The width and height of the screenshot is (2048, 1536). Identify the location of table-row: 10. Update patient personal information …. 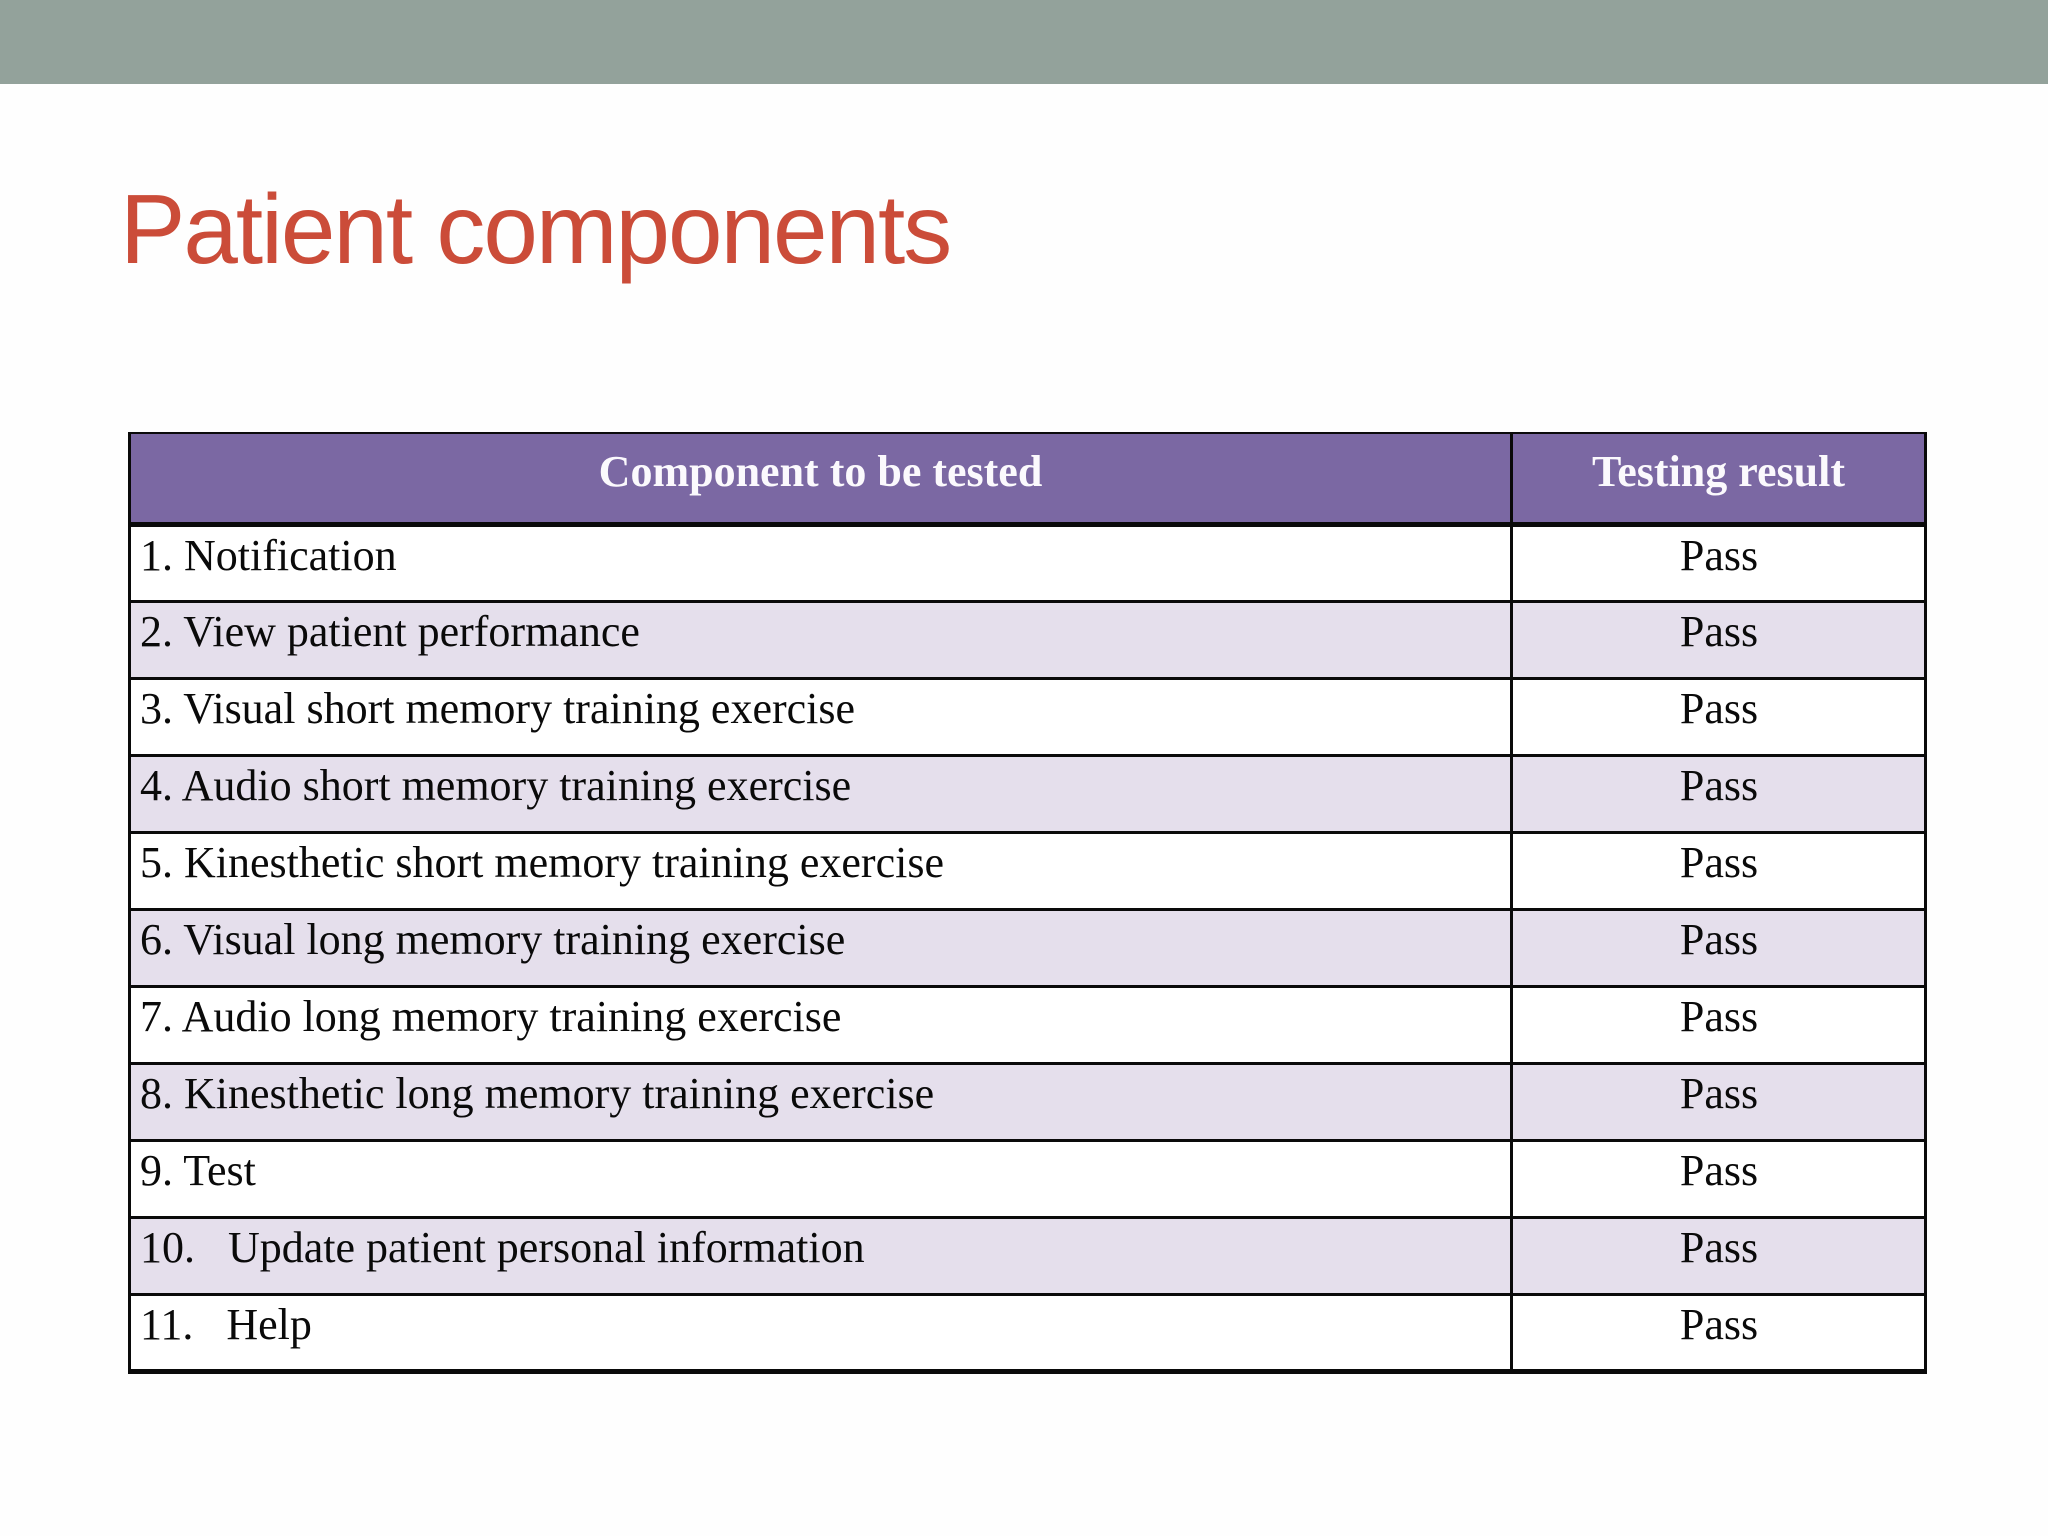
(1027, 1256).